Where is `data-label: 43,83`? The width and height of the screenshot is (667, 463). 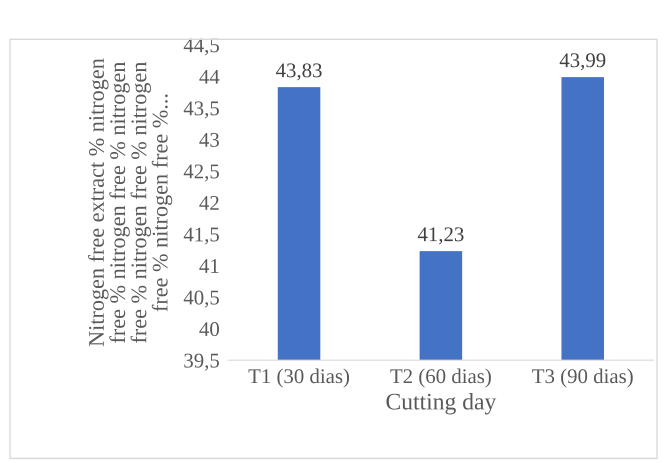
data-label: 43,83 is located at coordinates (299, 71).